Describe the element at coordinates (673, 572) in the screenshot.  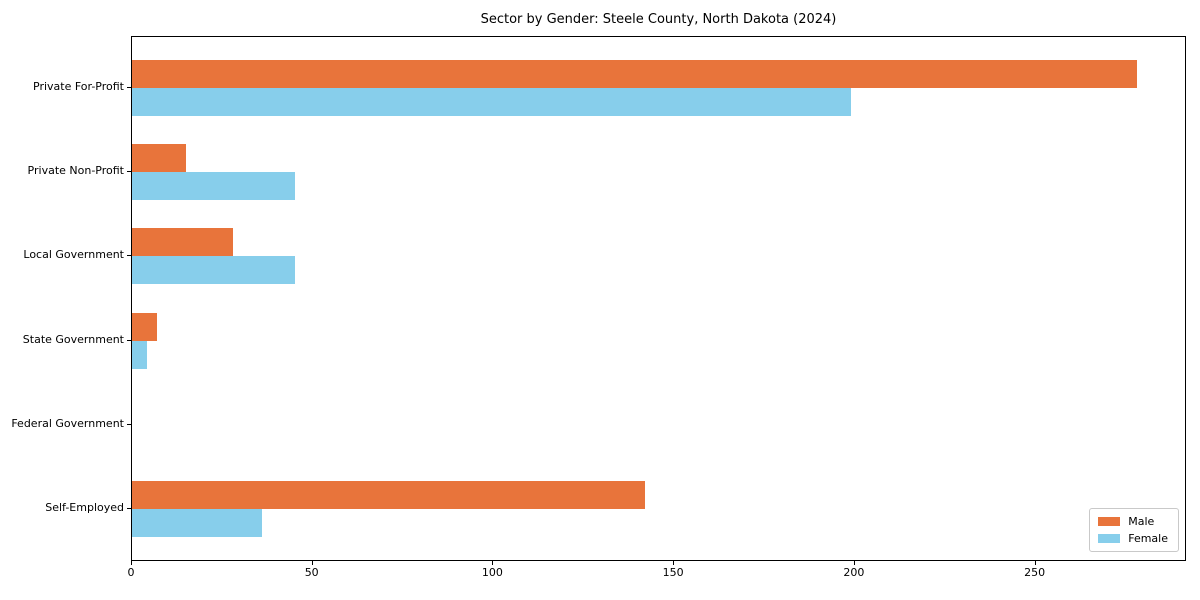
I see `x-axis-label: 150` at that location.